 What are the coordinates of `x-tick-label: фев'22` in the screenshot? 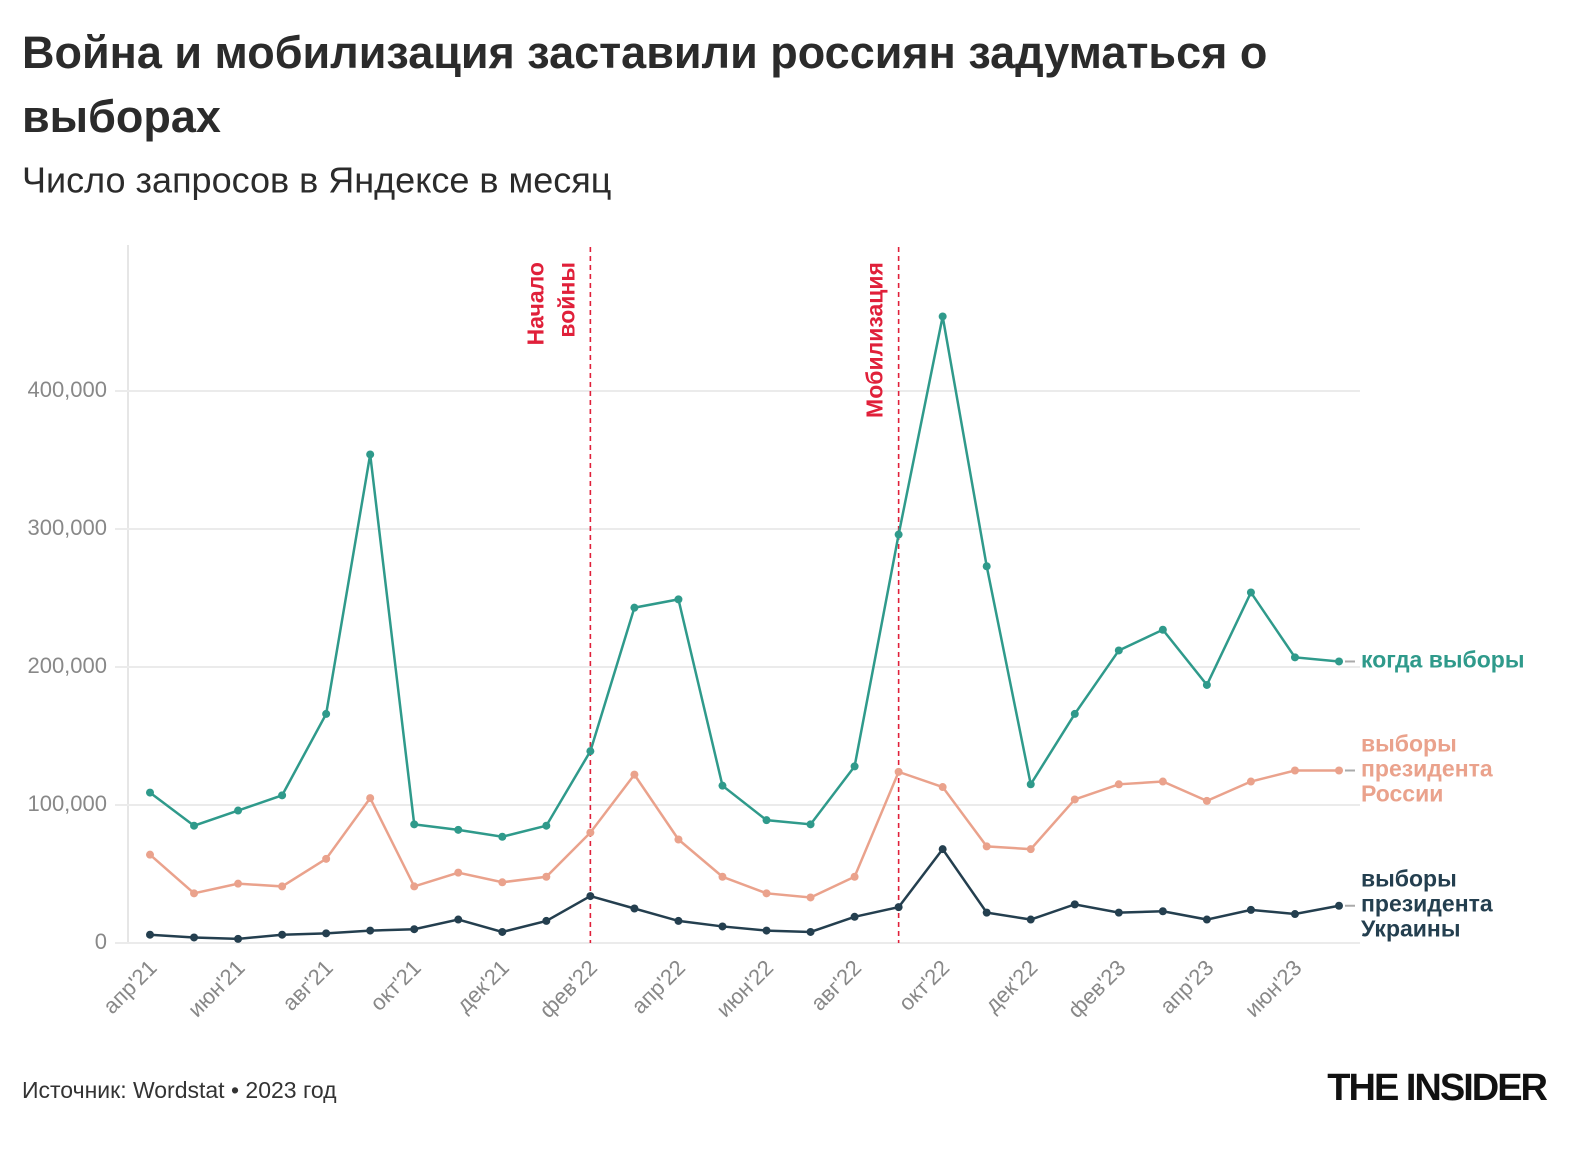 It's located at (568, 989).